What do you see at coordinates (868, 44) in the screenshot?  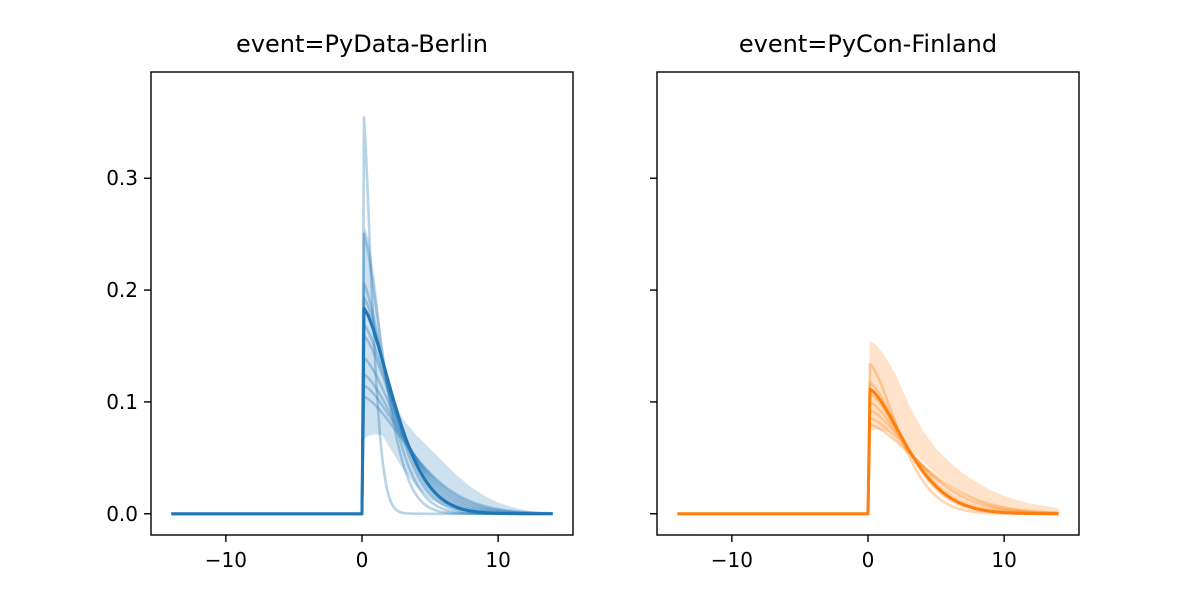 I see `panel-2-title: event=PyCon-Finland` at bounding box center [868, 44].